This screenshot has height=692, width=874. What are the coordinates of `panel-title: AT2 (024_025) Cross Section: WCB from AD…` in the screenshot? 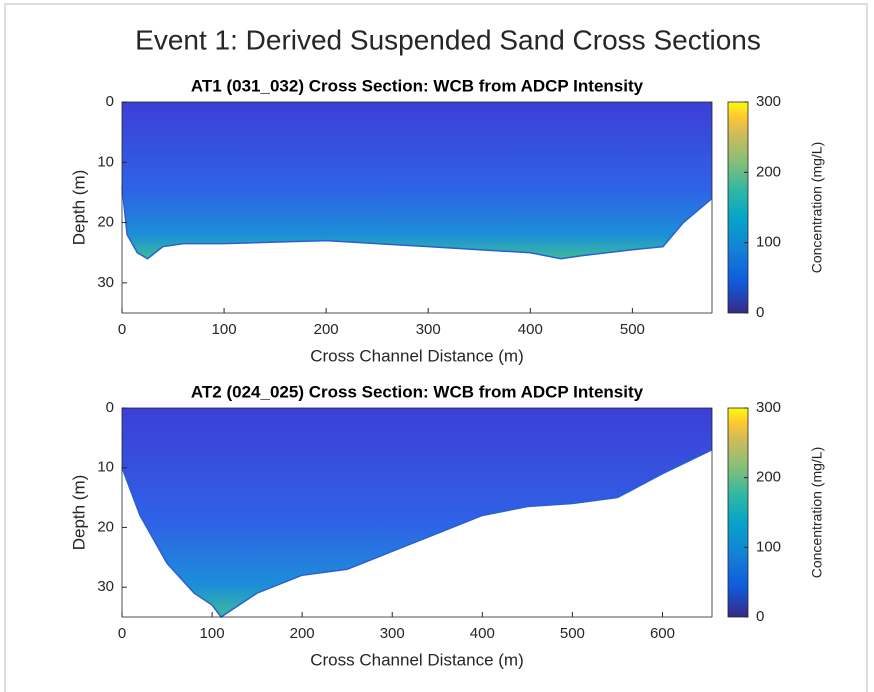 It's located at (417, 391).